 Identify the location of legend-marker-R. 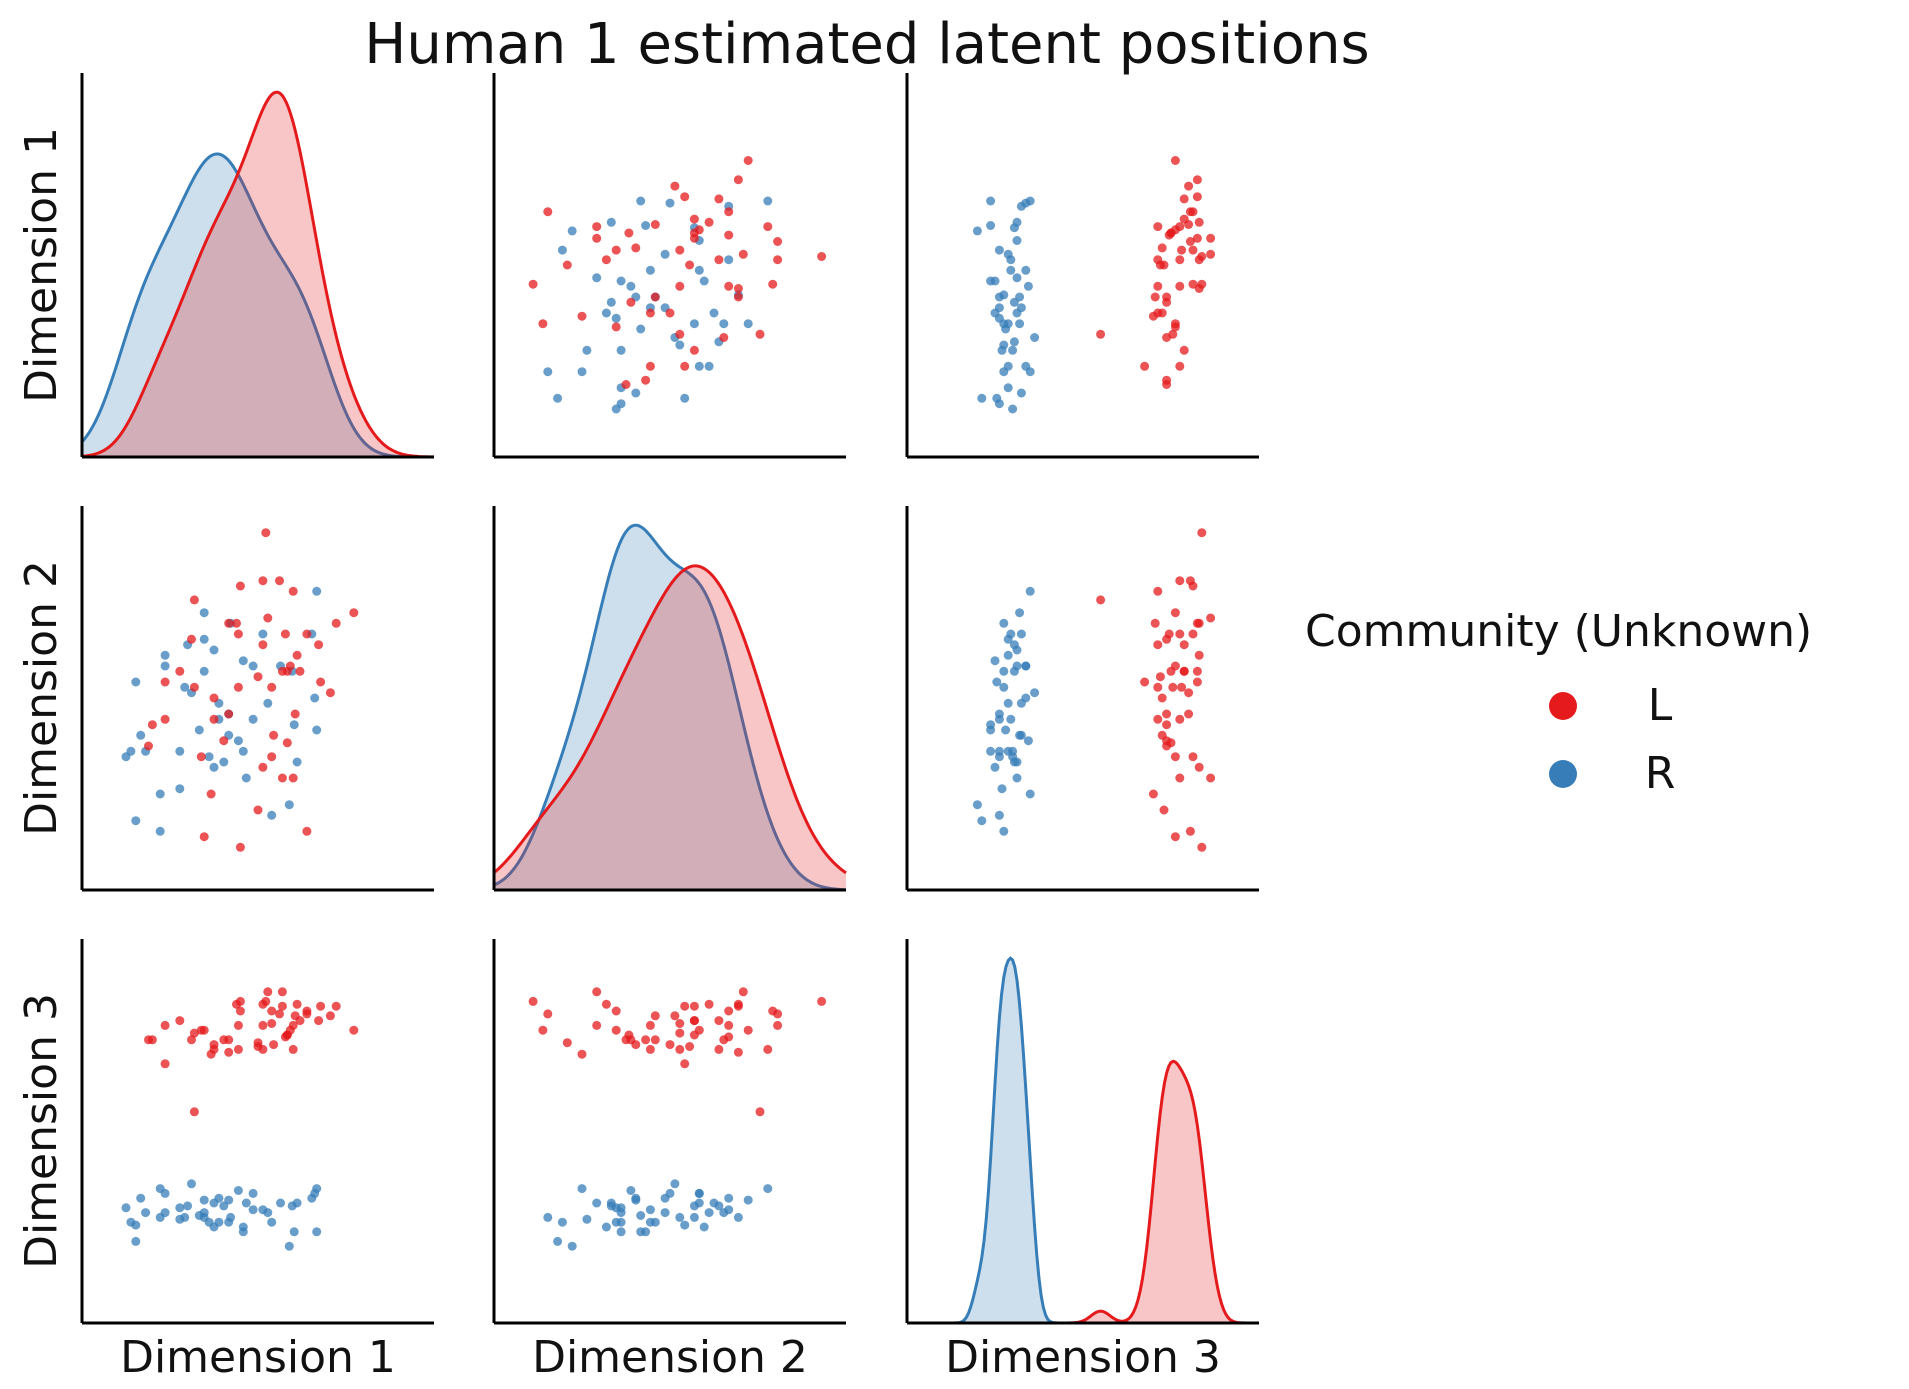
(1563, 774).